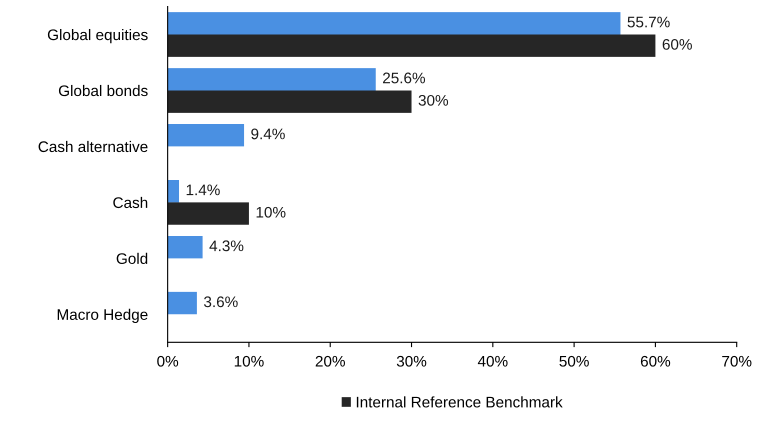 The width and height of the screenshot is (769, 436). What do you see at coordinates (268, 134) in the screenshot?
I see `data-label: 9.4%` at bounding box center [268, 134].